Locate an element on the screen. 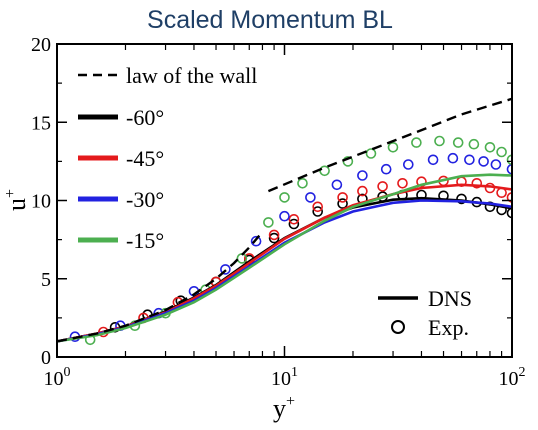  legend-label: -15° is located at coordinates (145, 240).